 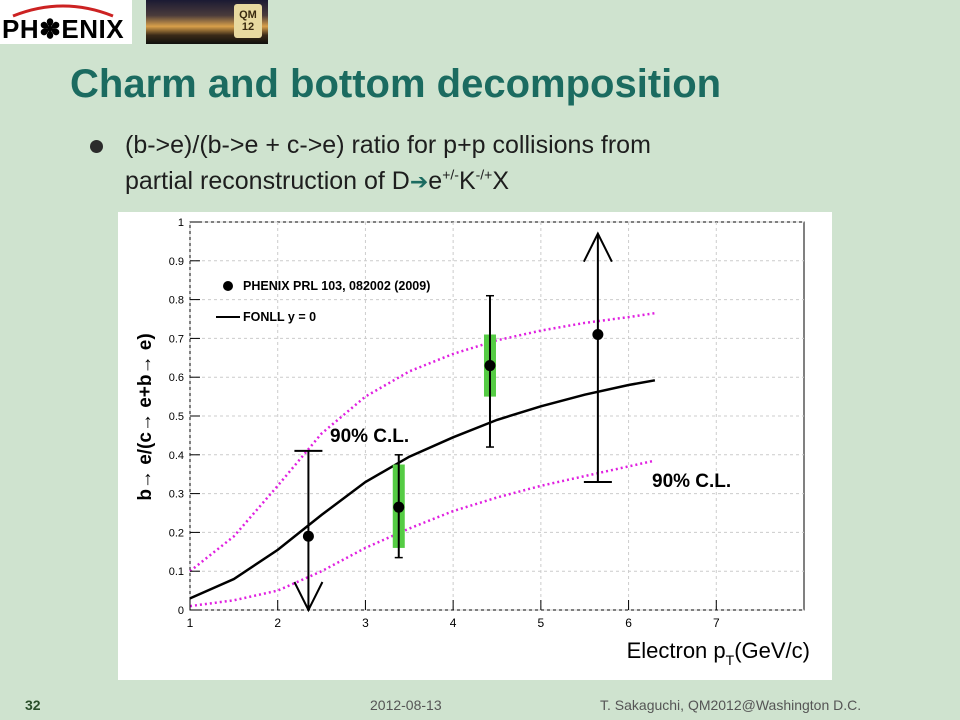 What do you see at coordinates (228, 286) in the screenshot?
I see `legend-marker` at bounding box center [228, 286].